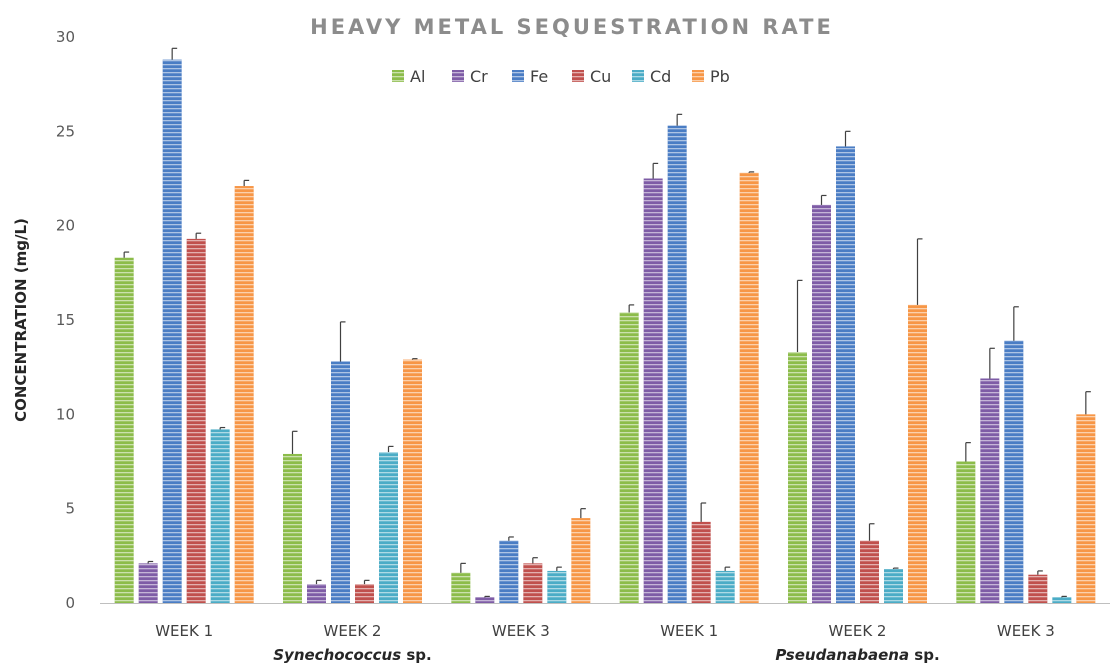 This screenshot has height=666, width=1118. I want to click on legend-label: Cd, so click(660, 76).